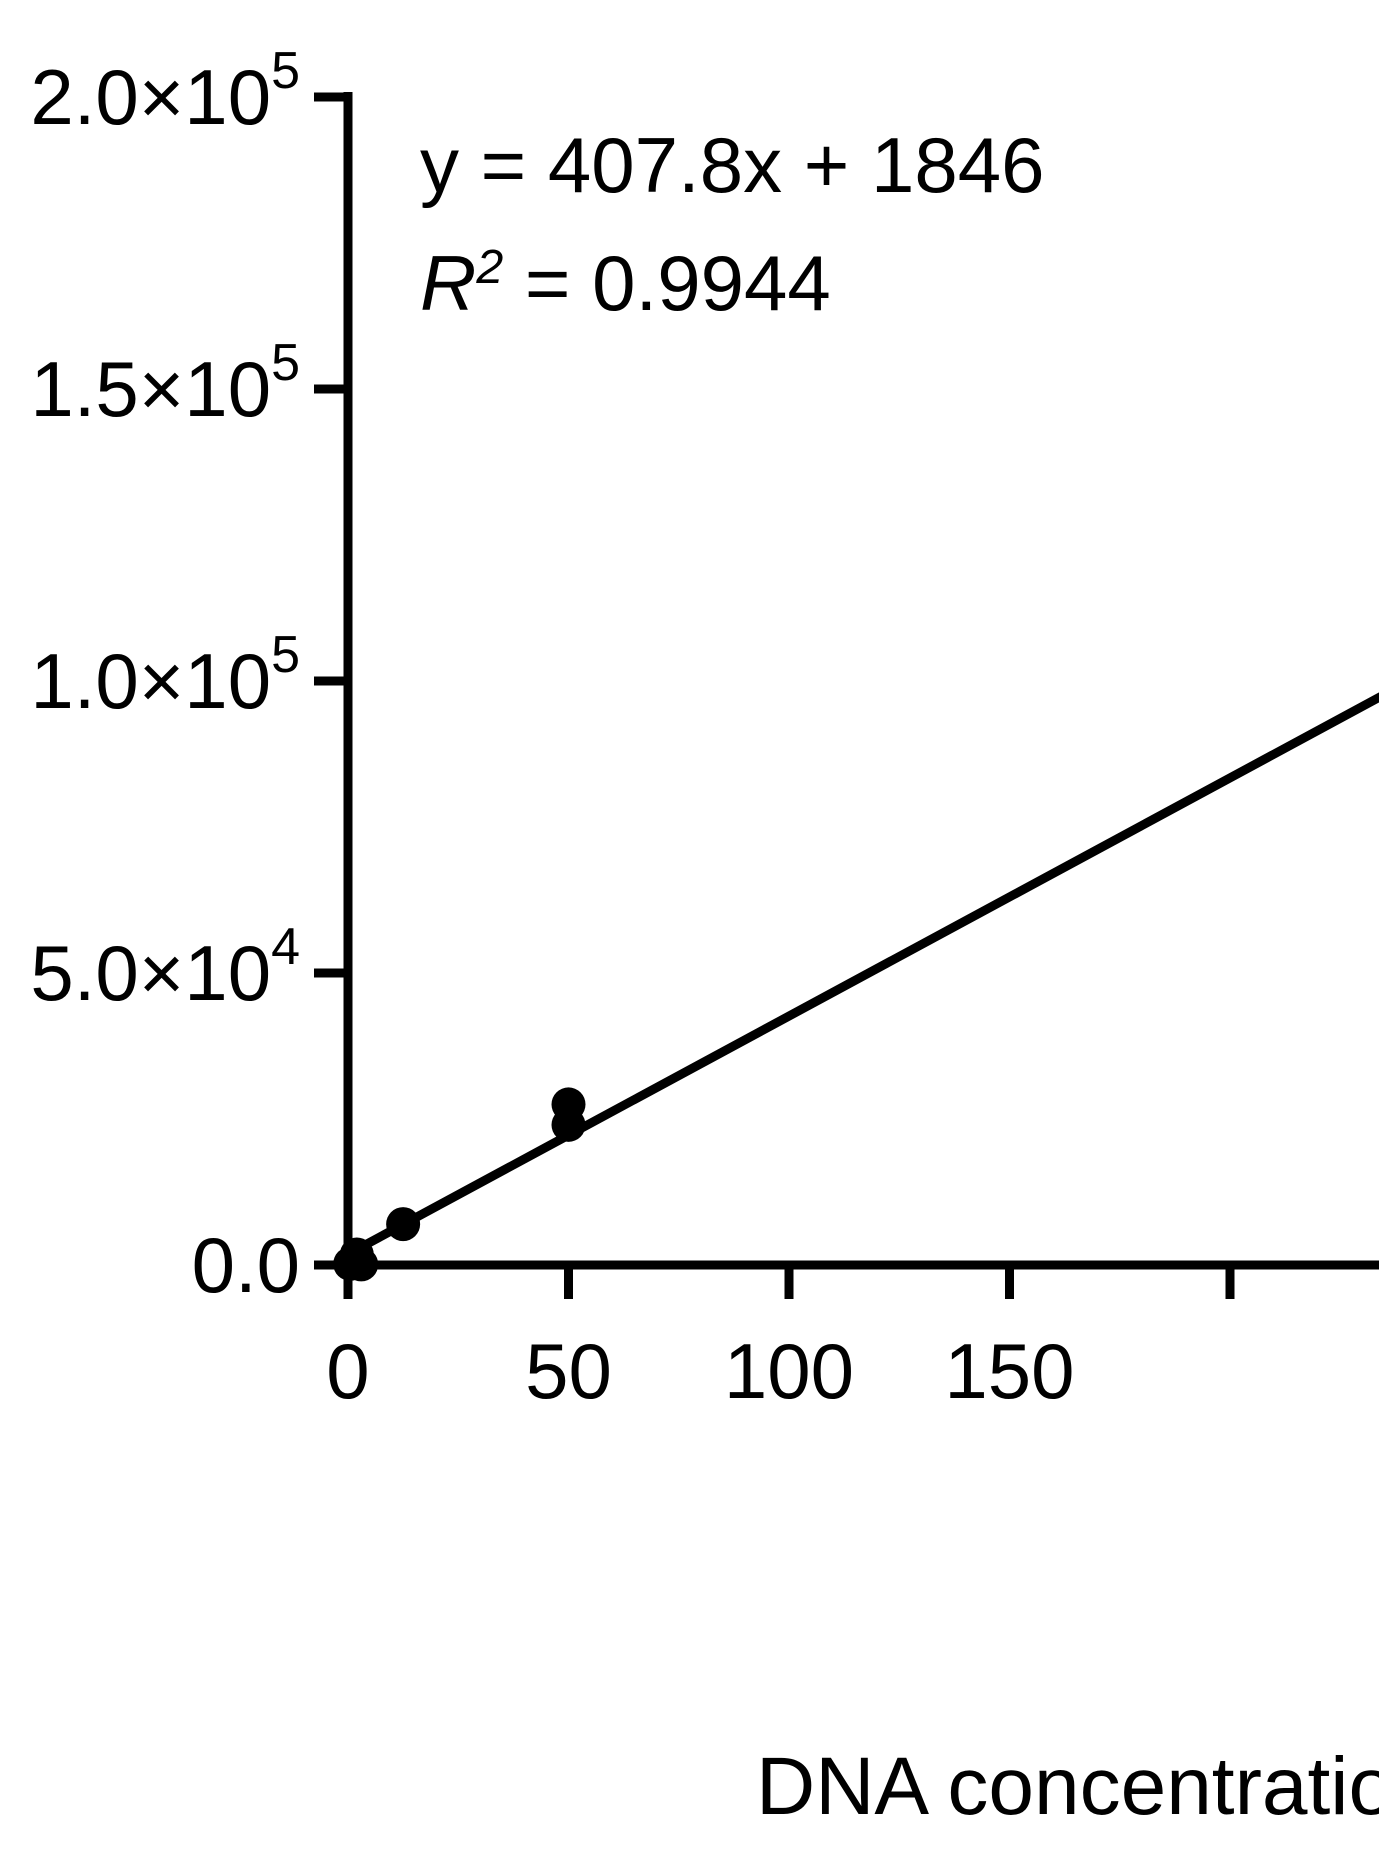  I want to click on y-tick-label: 1.0×10⁵, so click(165, 675).